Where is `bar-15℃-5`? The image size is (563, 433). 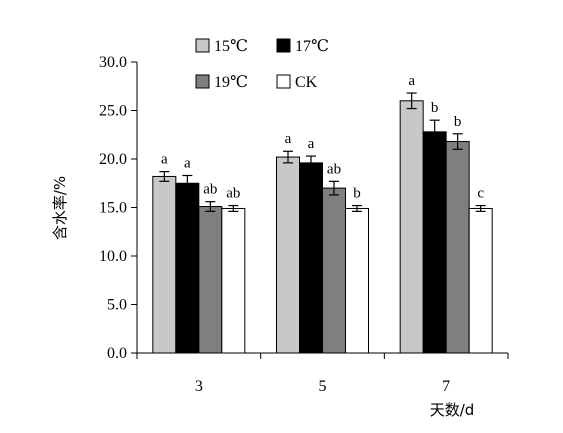
bar-15℃-5 is located at coordinates (288, 255).